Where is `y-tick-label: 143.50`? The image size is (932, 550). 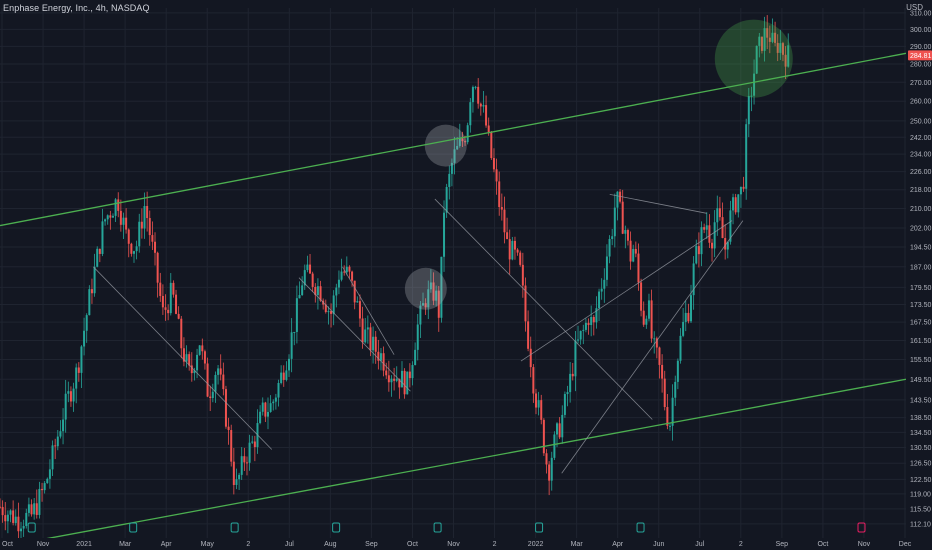 y-tick-label: 143.50 is located at coordinates (921, 400).